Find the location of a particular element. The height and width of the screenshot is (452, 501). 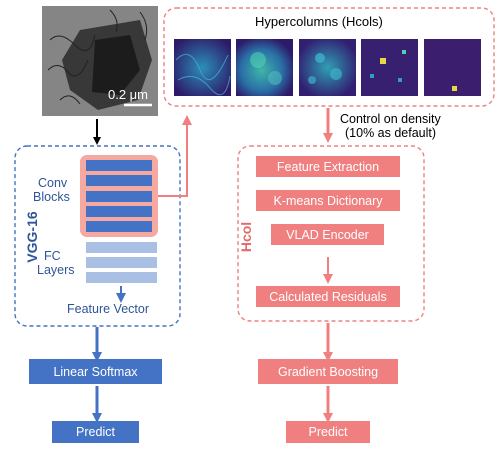

fc-label-line1: FC is located at coordinates (52, 256).